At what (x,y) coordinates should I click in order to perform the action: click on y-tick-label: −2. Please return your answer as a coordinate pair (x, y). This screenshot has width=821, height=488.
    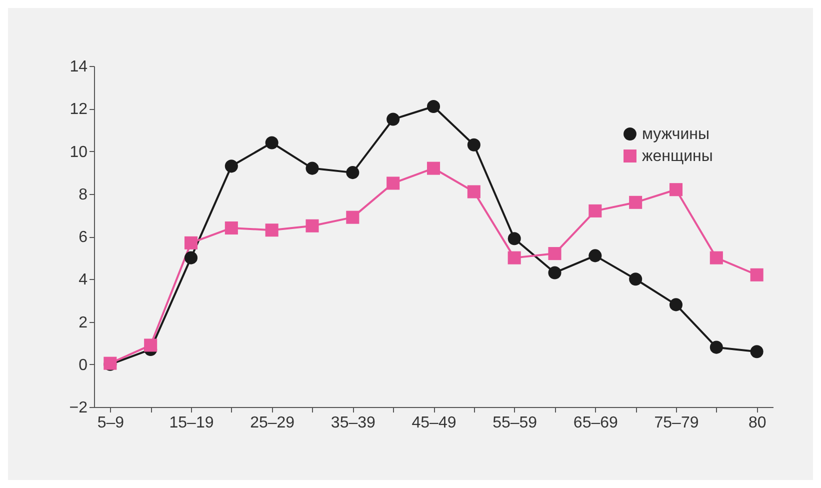
    Looking at the image, I should click on (78, 408).